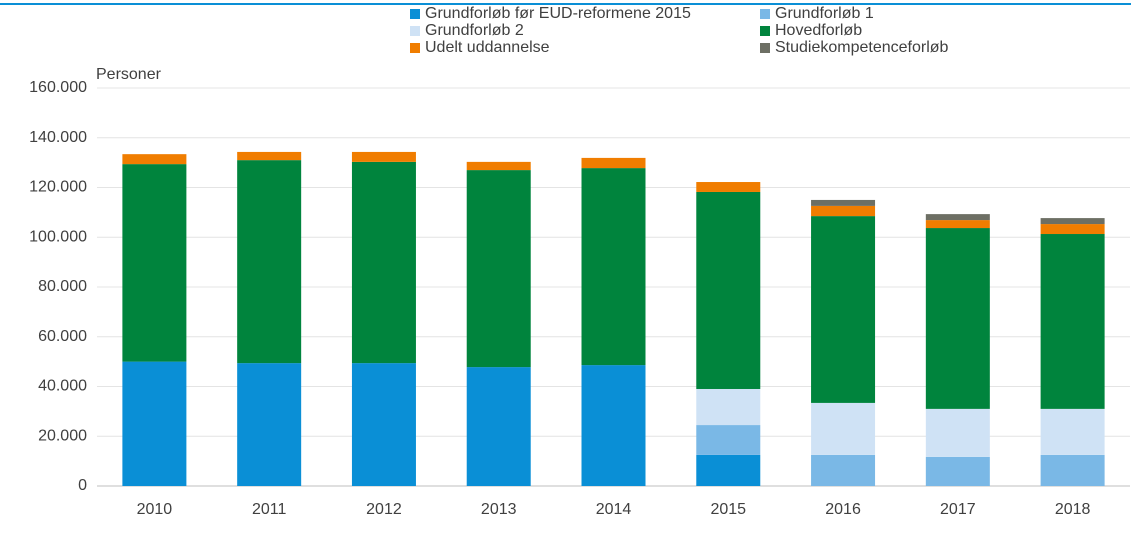 The height and width of the screenshot is (537, 1131). What do you see at coordinates (58, 187) in the screenshot?
I see `y-tick-label: 120.000` at bounding box center [58, 187].